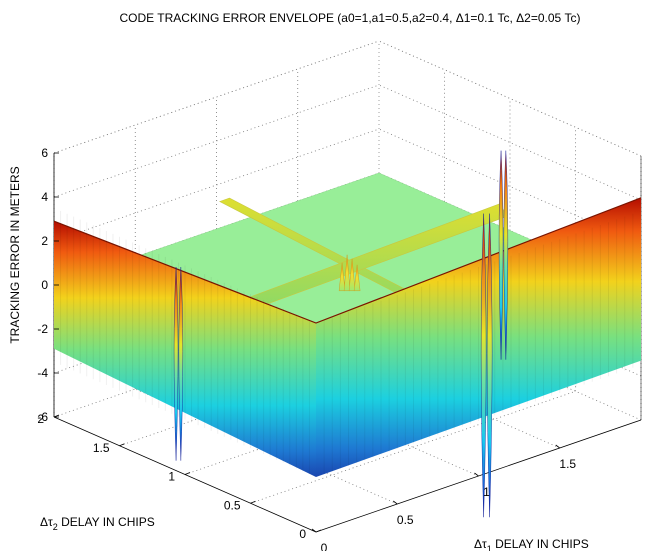  What do you see at coordinates (46, 522) in the screenshot?
I see `y-axis-label-prefix: Δτ` at bounding box center [46, 522].